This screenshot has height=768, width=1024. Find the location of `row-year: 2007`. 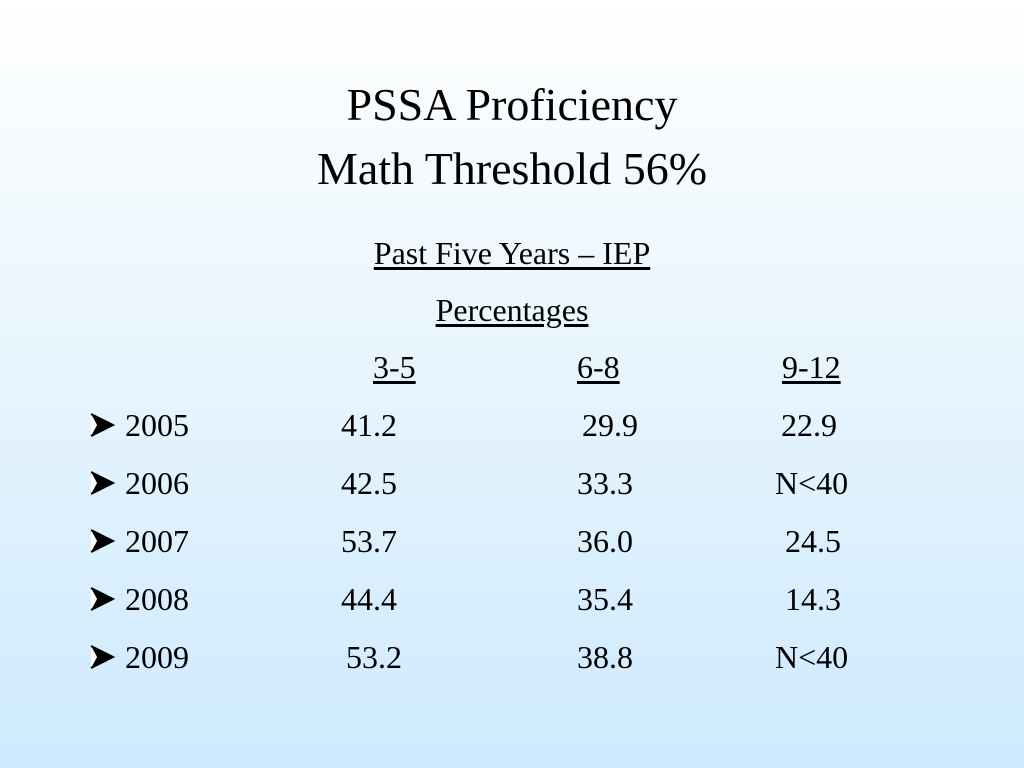

row-year: 2007 is located at coordinates (157, 541).